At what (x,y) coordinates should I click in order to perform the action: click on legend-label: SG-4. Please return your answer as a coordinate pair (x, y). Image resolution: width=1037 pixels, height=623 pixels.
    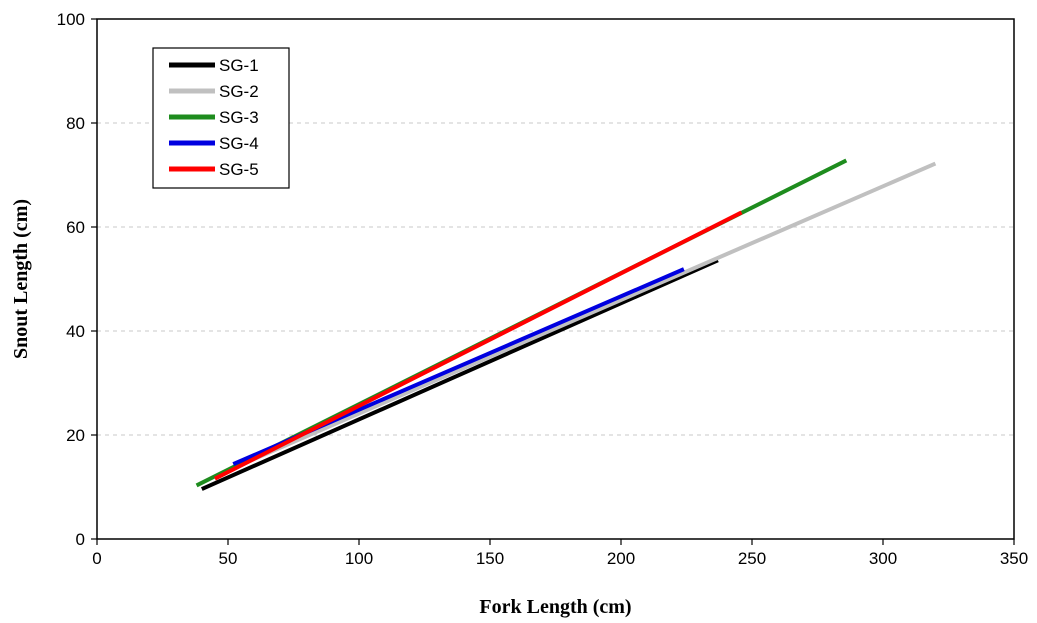
    Looking at the image, I should click on (239, 143).